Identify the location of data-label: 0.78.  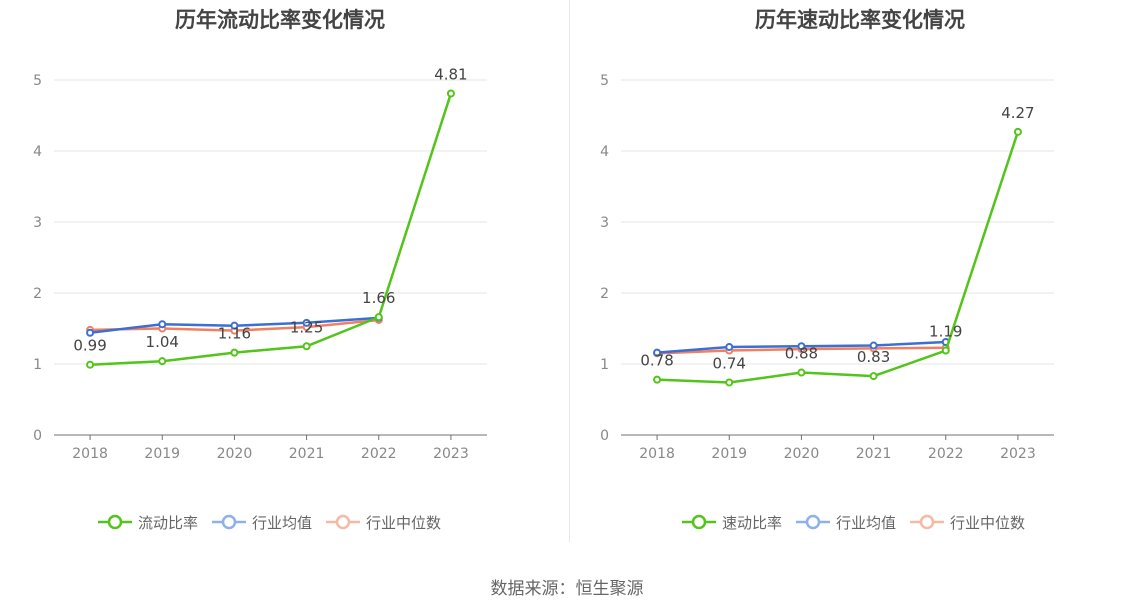
(656, 361).